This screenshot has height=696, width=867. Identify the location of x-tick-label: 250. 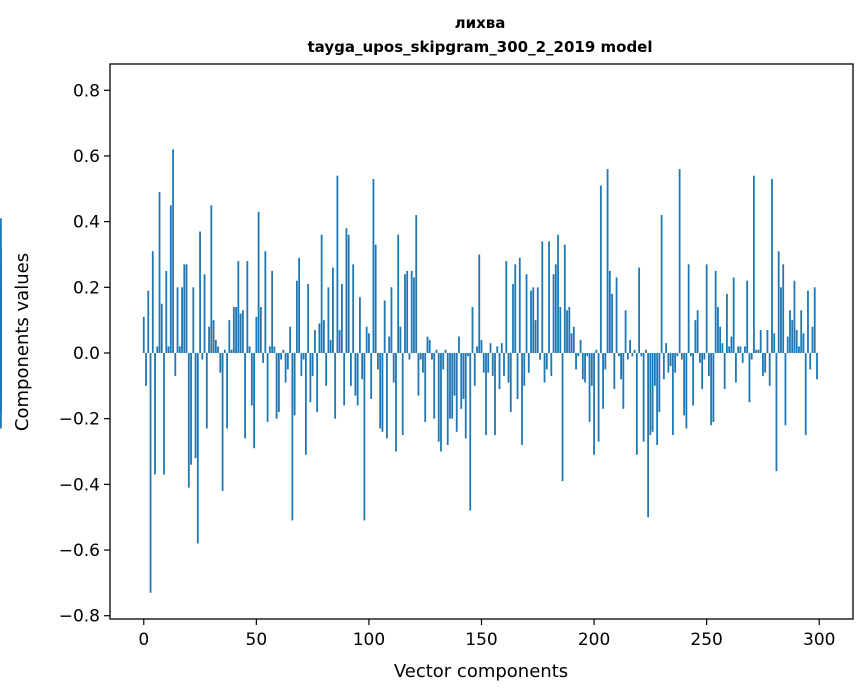
(706, 640).